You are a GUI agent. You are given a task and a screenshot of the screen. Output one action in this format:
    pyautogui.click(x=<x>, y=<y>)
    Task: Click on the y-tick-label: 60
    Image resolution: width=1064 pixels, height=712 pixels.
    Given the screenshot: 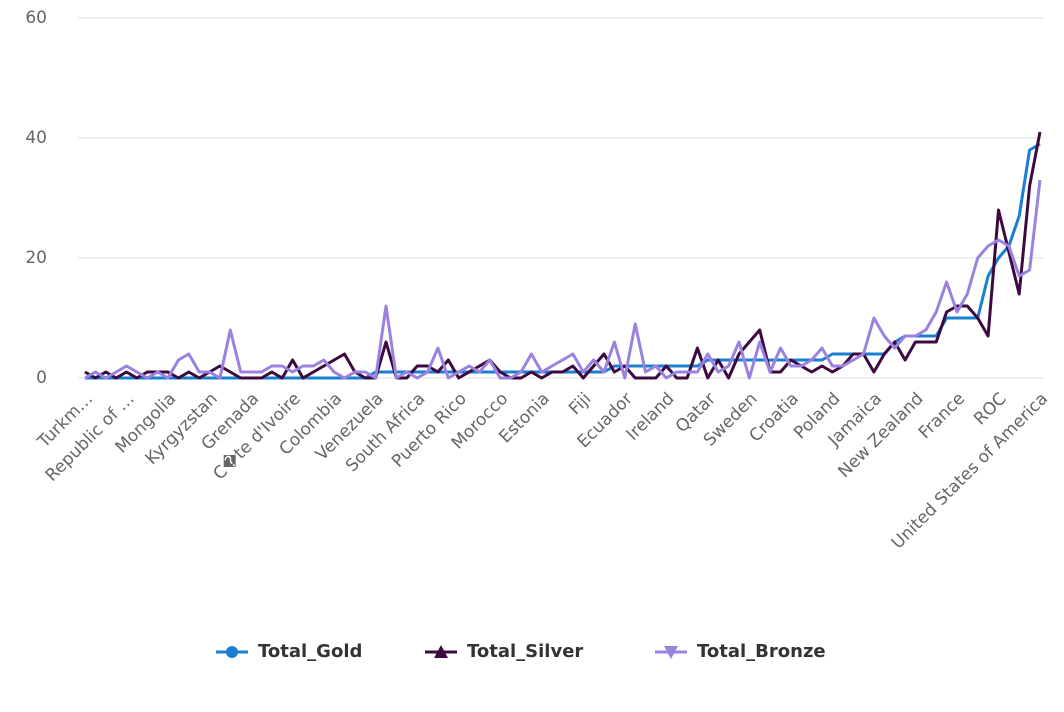 What is the action you would take?
    pyautogui.click(x=36, y=18)
    